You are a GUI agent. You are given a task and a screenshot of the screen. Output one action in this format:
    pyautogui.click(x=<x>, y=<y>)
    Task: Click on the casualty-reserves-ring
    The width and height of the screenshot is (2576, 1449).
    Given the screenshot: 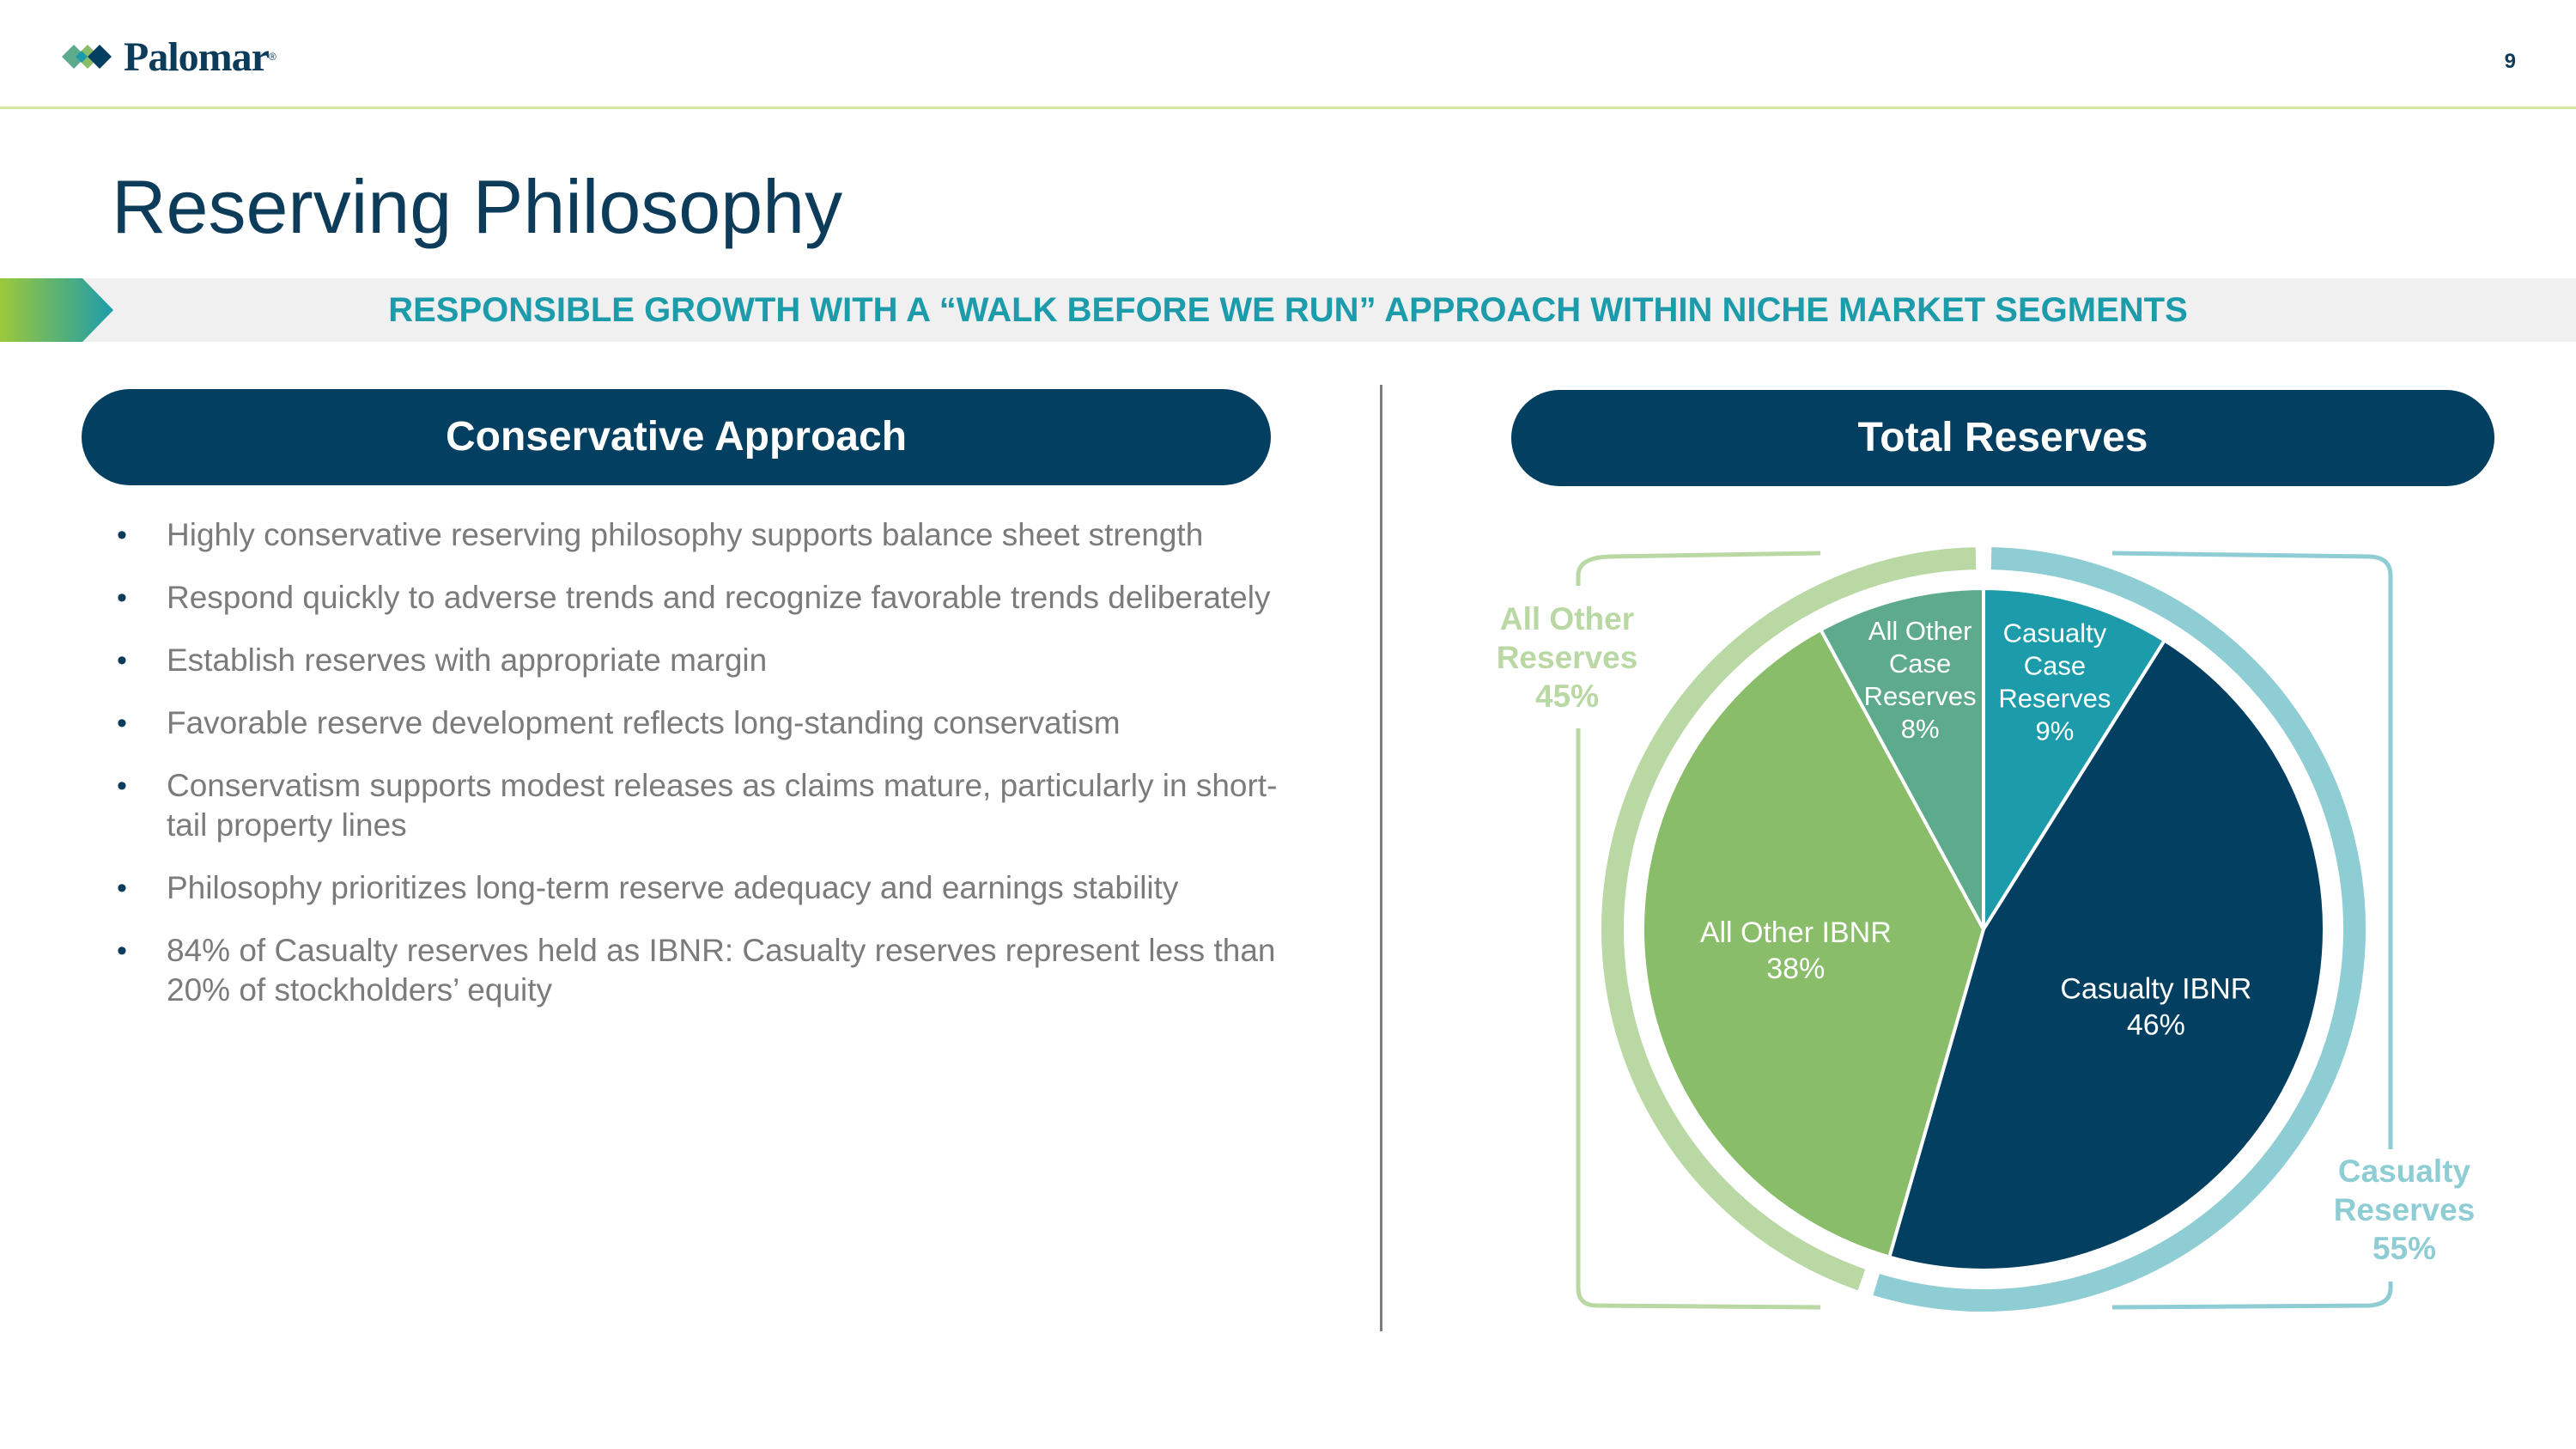 What is the action you would take?
    pyautogui.click(x=2119, y=929)
    